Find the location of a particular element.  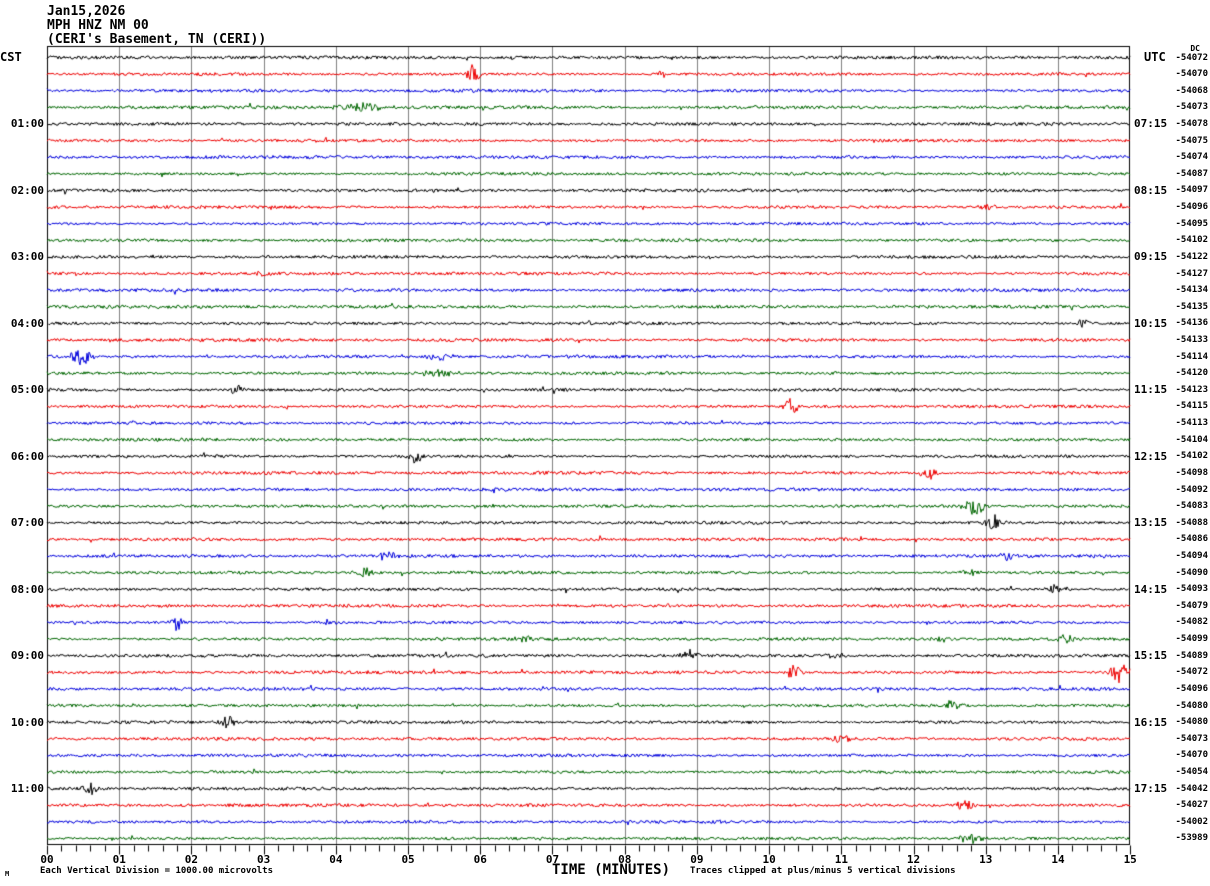

x-axis-title: TIME (MINUTES) is located at coordinates (611, 870).